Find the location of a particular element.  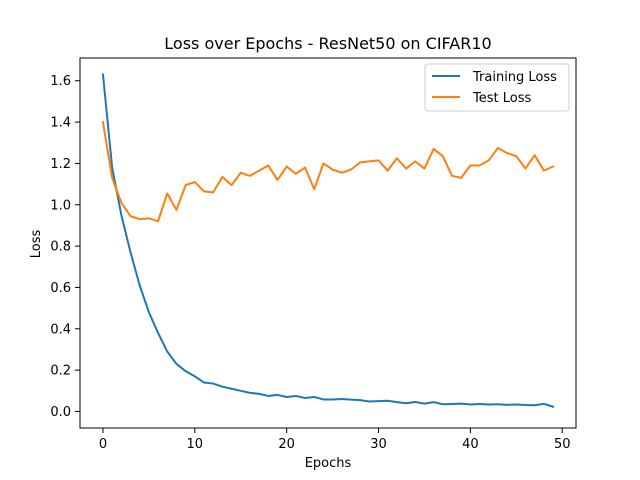

y-tick-label: 1.6 is located at coordinates (60, 81).